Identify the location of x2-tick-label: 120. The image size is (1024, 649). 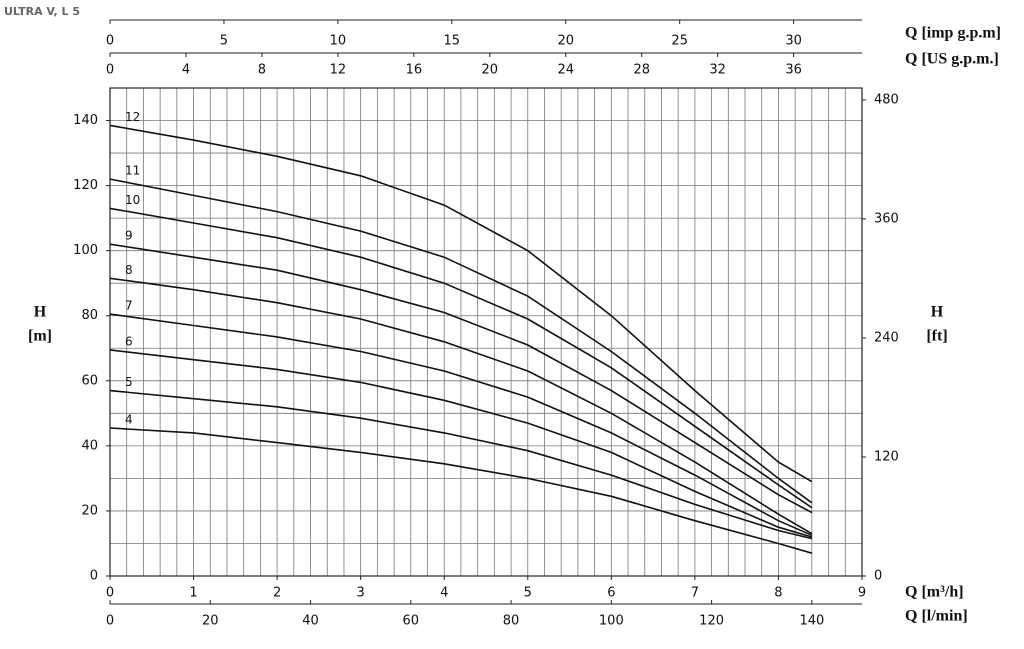
(711, 621).